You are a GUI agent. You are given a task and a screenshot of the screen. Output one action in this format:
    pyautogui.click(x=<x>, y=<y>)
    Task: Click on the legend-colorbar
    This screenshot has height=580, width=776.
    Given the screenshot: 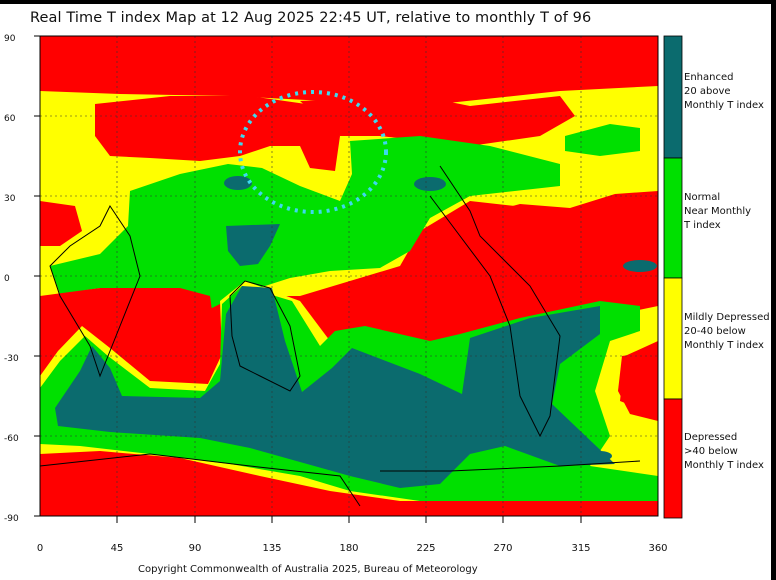 What is the action you would take?
    pyautogui.click(x=673, y=277)
    